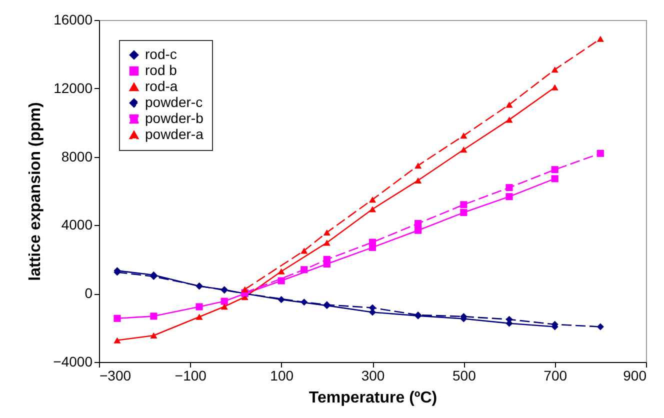  Describe the element at coordinates (282, 376) in the screenshot. I see `x-tick-label: 100` at that location.